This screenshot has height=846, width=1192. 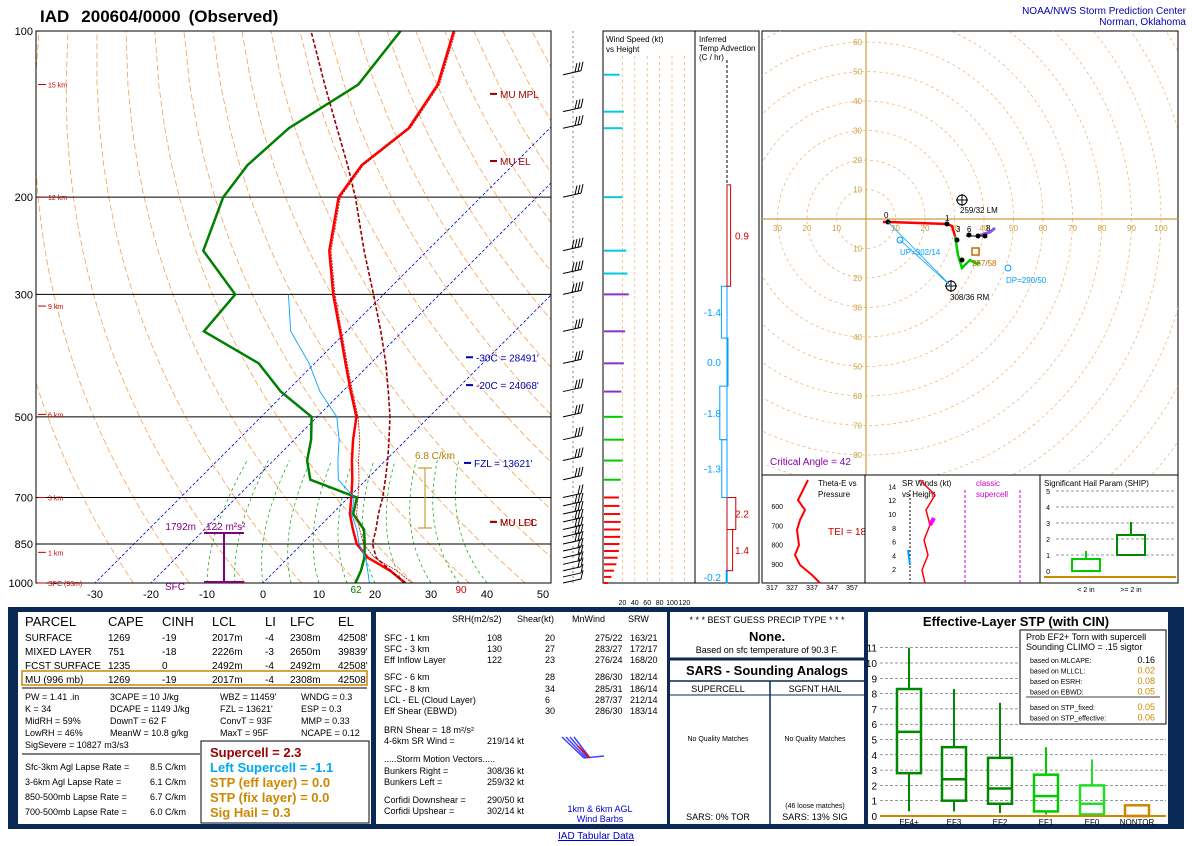 I want to click on pressure-tick-label: 700, so click(x=24, y=498).